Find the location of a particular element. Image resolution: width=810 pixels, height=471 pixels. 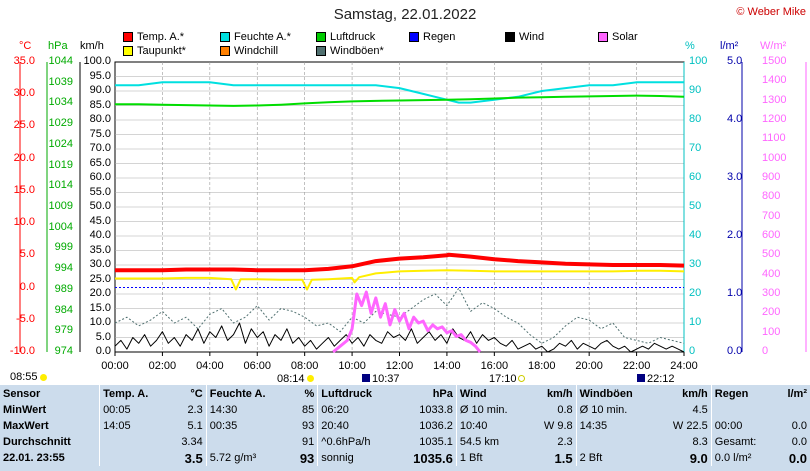

tick-label-humidity: 90 is located at coordinates (695, 90).